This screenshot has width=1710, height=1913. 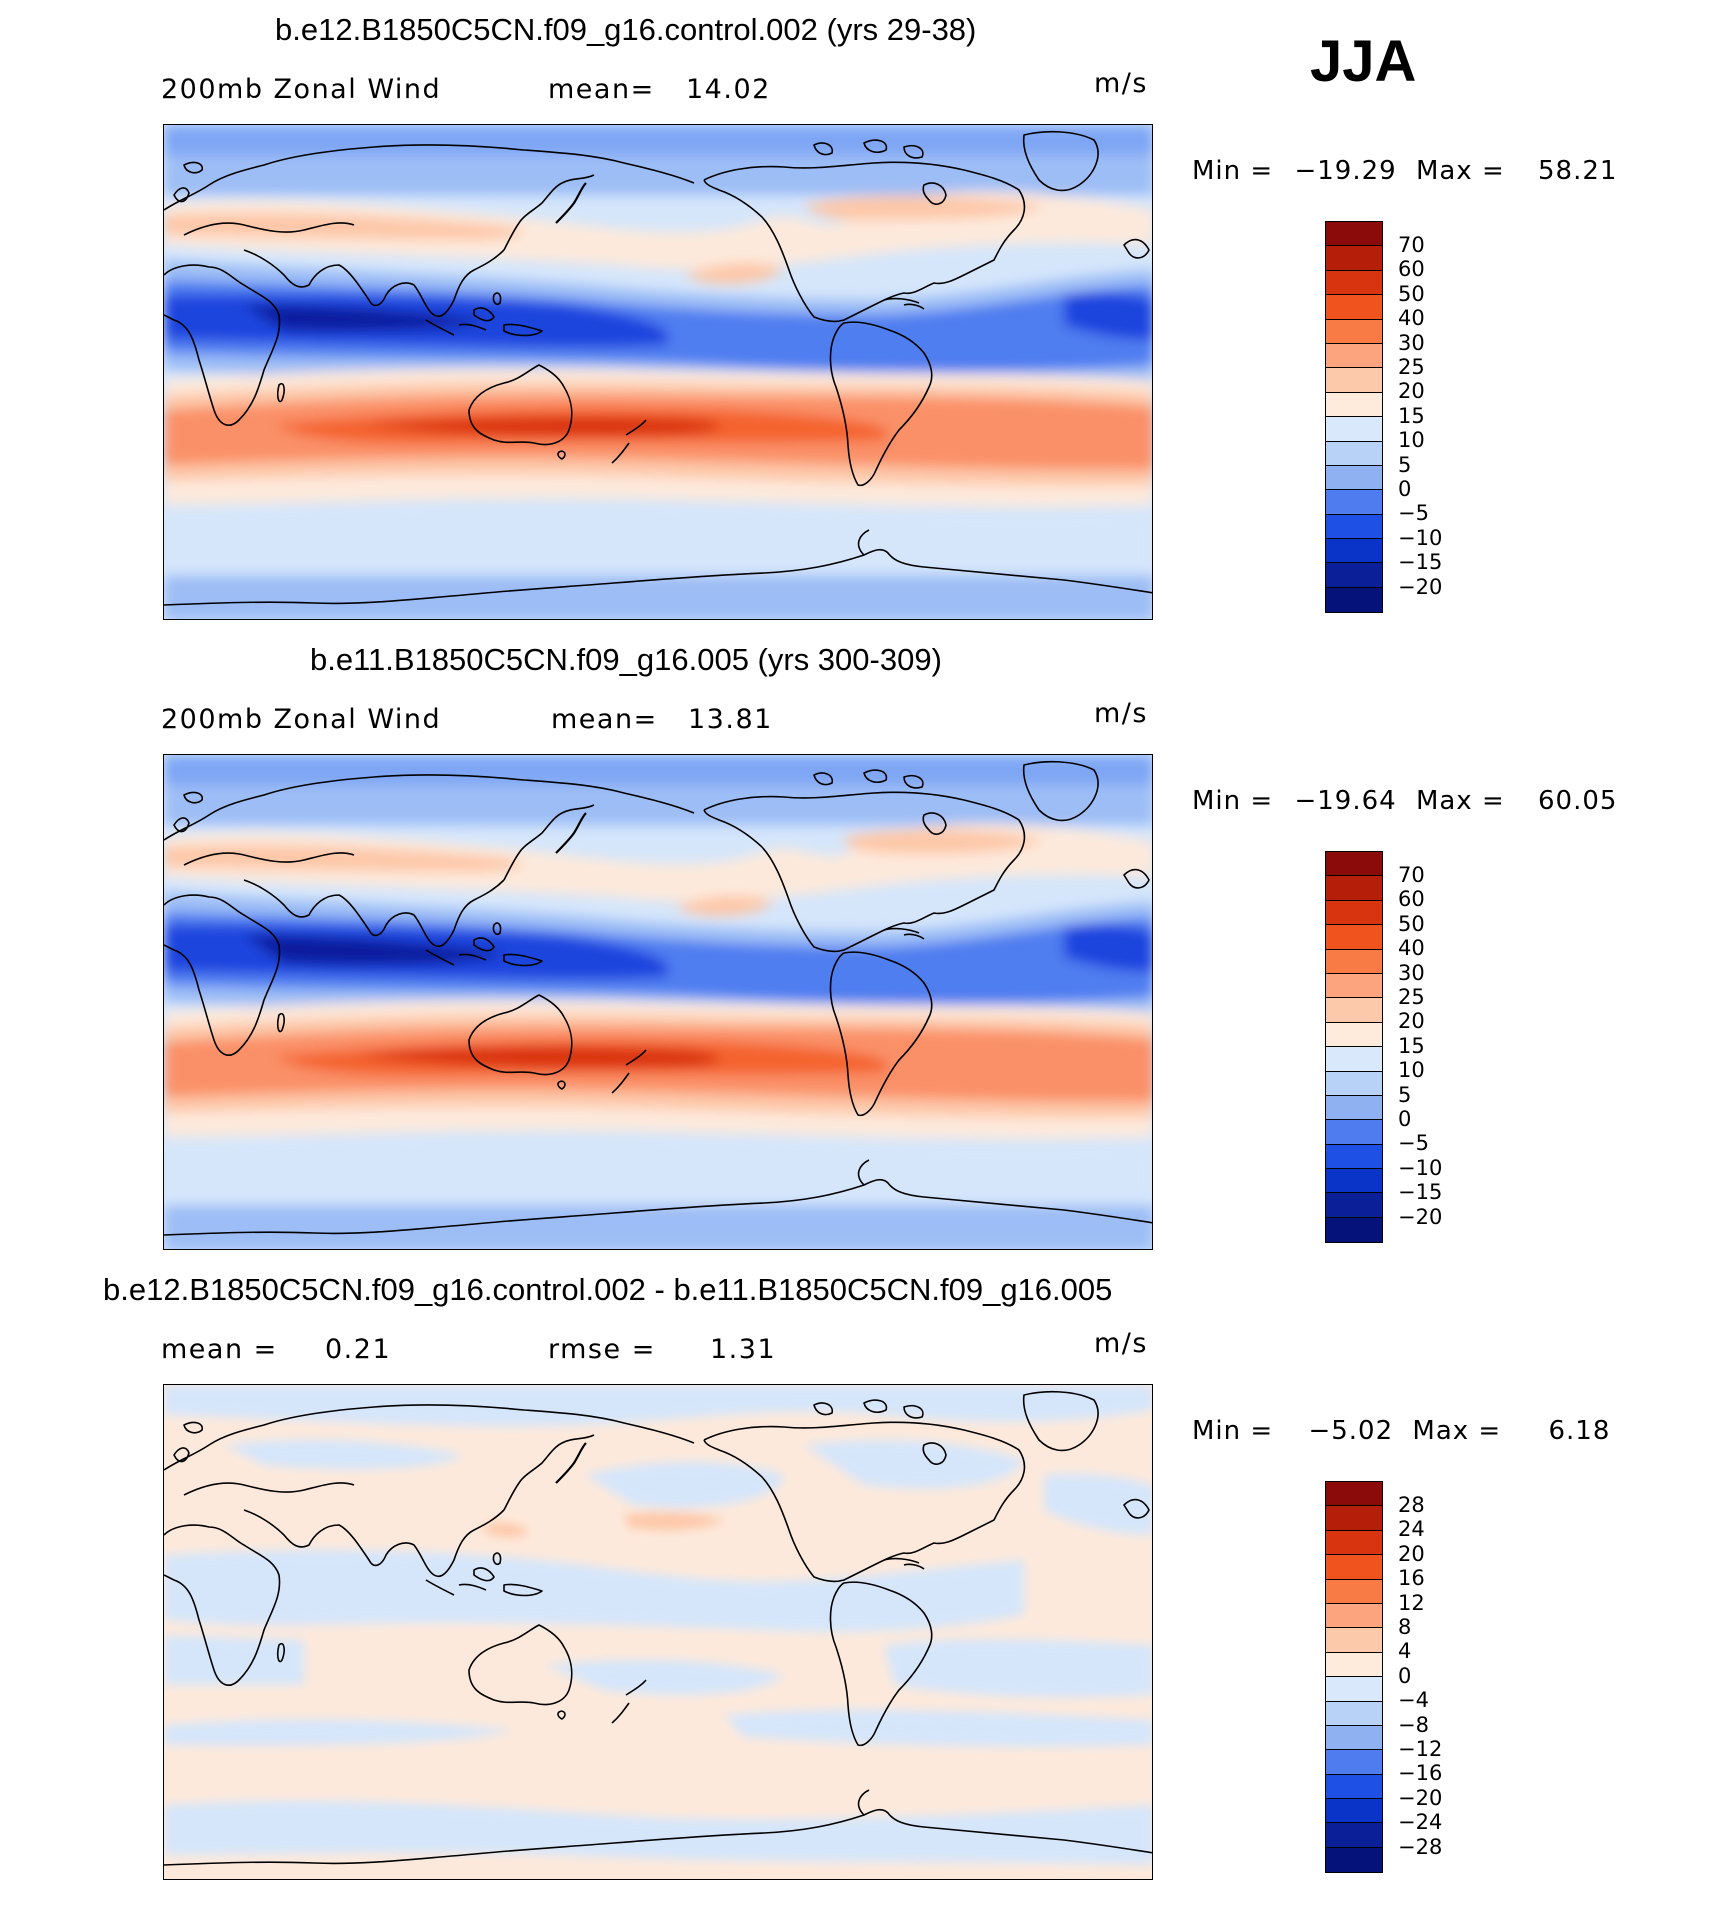 What do you see at coordinates (1413, 1724) in the screenshot?
I see `colorbar-tick-label: −8` at bounding box center [1413, 1724].